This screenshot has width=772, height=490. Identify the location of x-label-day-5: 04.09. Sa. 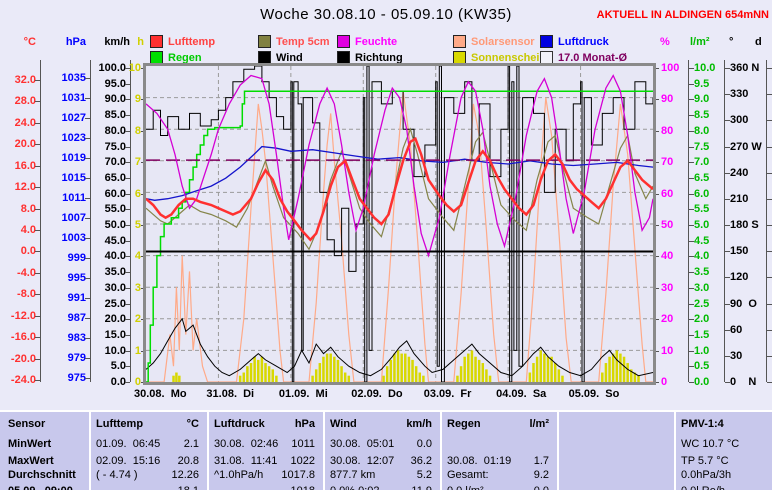
(521, 394).